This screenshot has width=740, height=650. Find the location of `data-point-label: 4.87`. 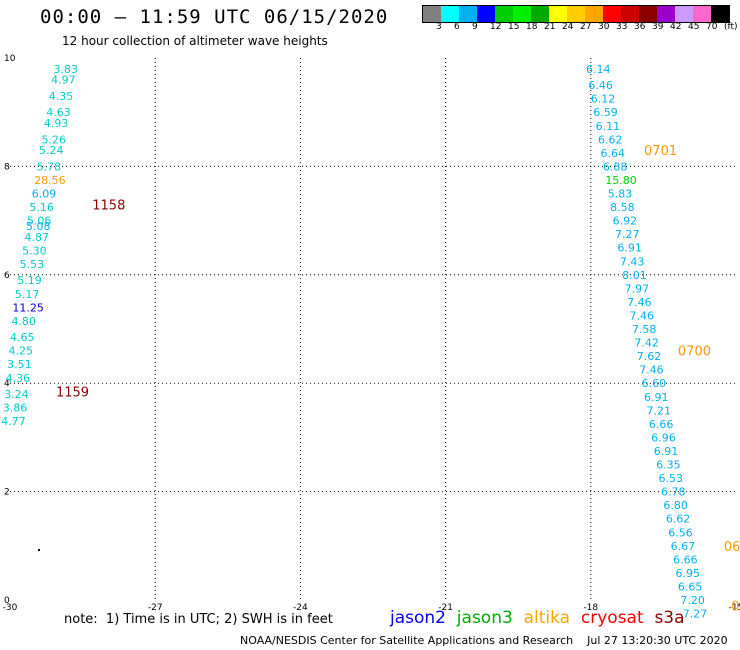

data-point-label: 4.87 is located at coordinates (37, 237).